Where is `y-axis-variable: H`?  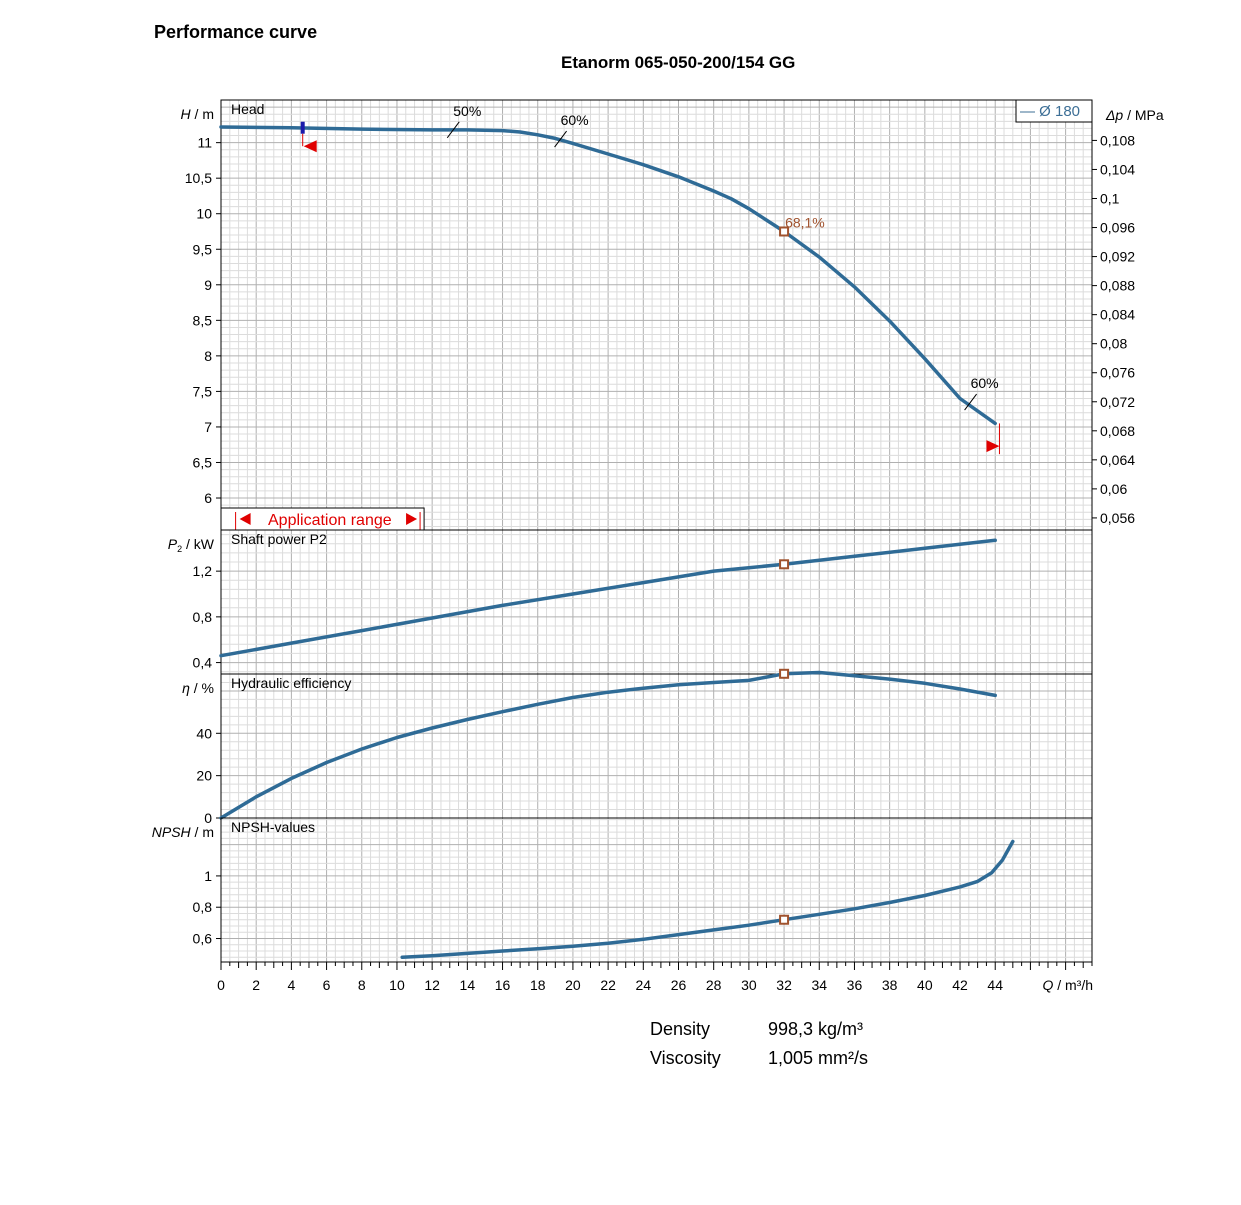 y-axis-variable: H is located at coordinates (186, 114).